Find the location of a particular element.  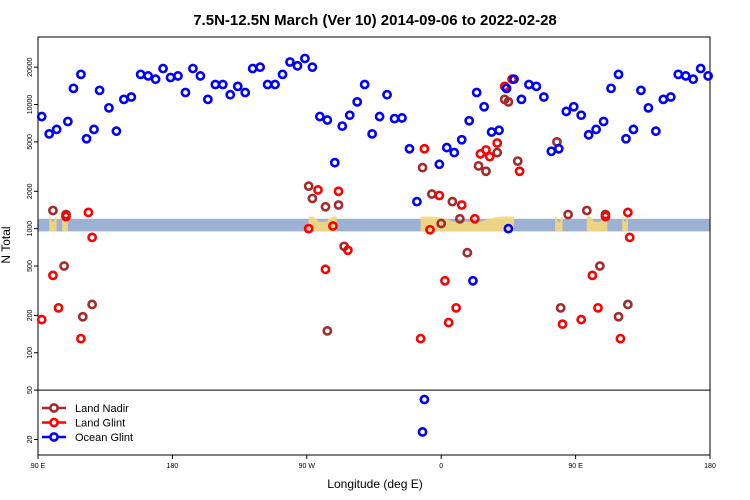

legend-item: Land Nadir is located at coordinates (85, 409).